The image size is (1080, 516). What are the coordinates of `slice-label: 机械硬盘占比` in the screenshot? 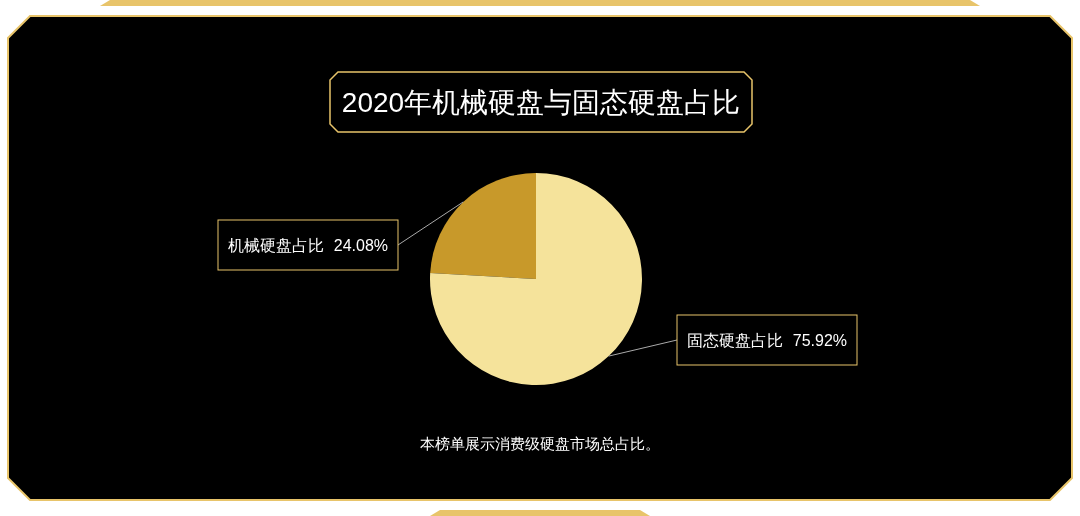 It's located at (276, 245).